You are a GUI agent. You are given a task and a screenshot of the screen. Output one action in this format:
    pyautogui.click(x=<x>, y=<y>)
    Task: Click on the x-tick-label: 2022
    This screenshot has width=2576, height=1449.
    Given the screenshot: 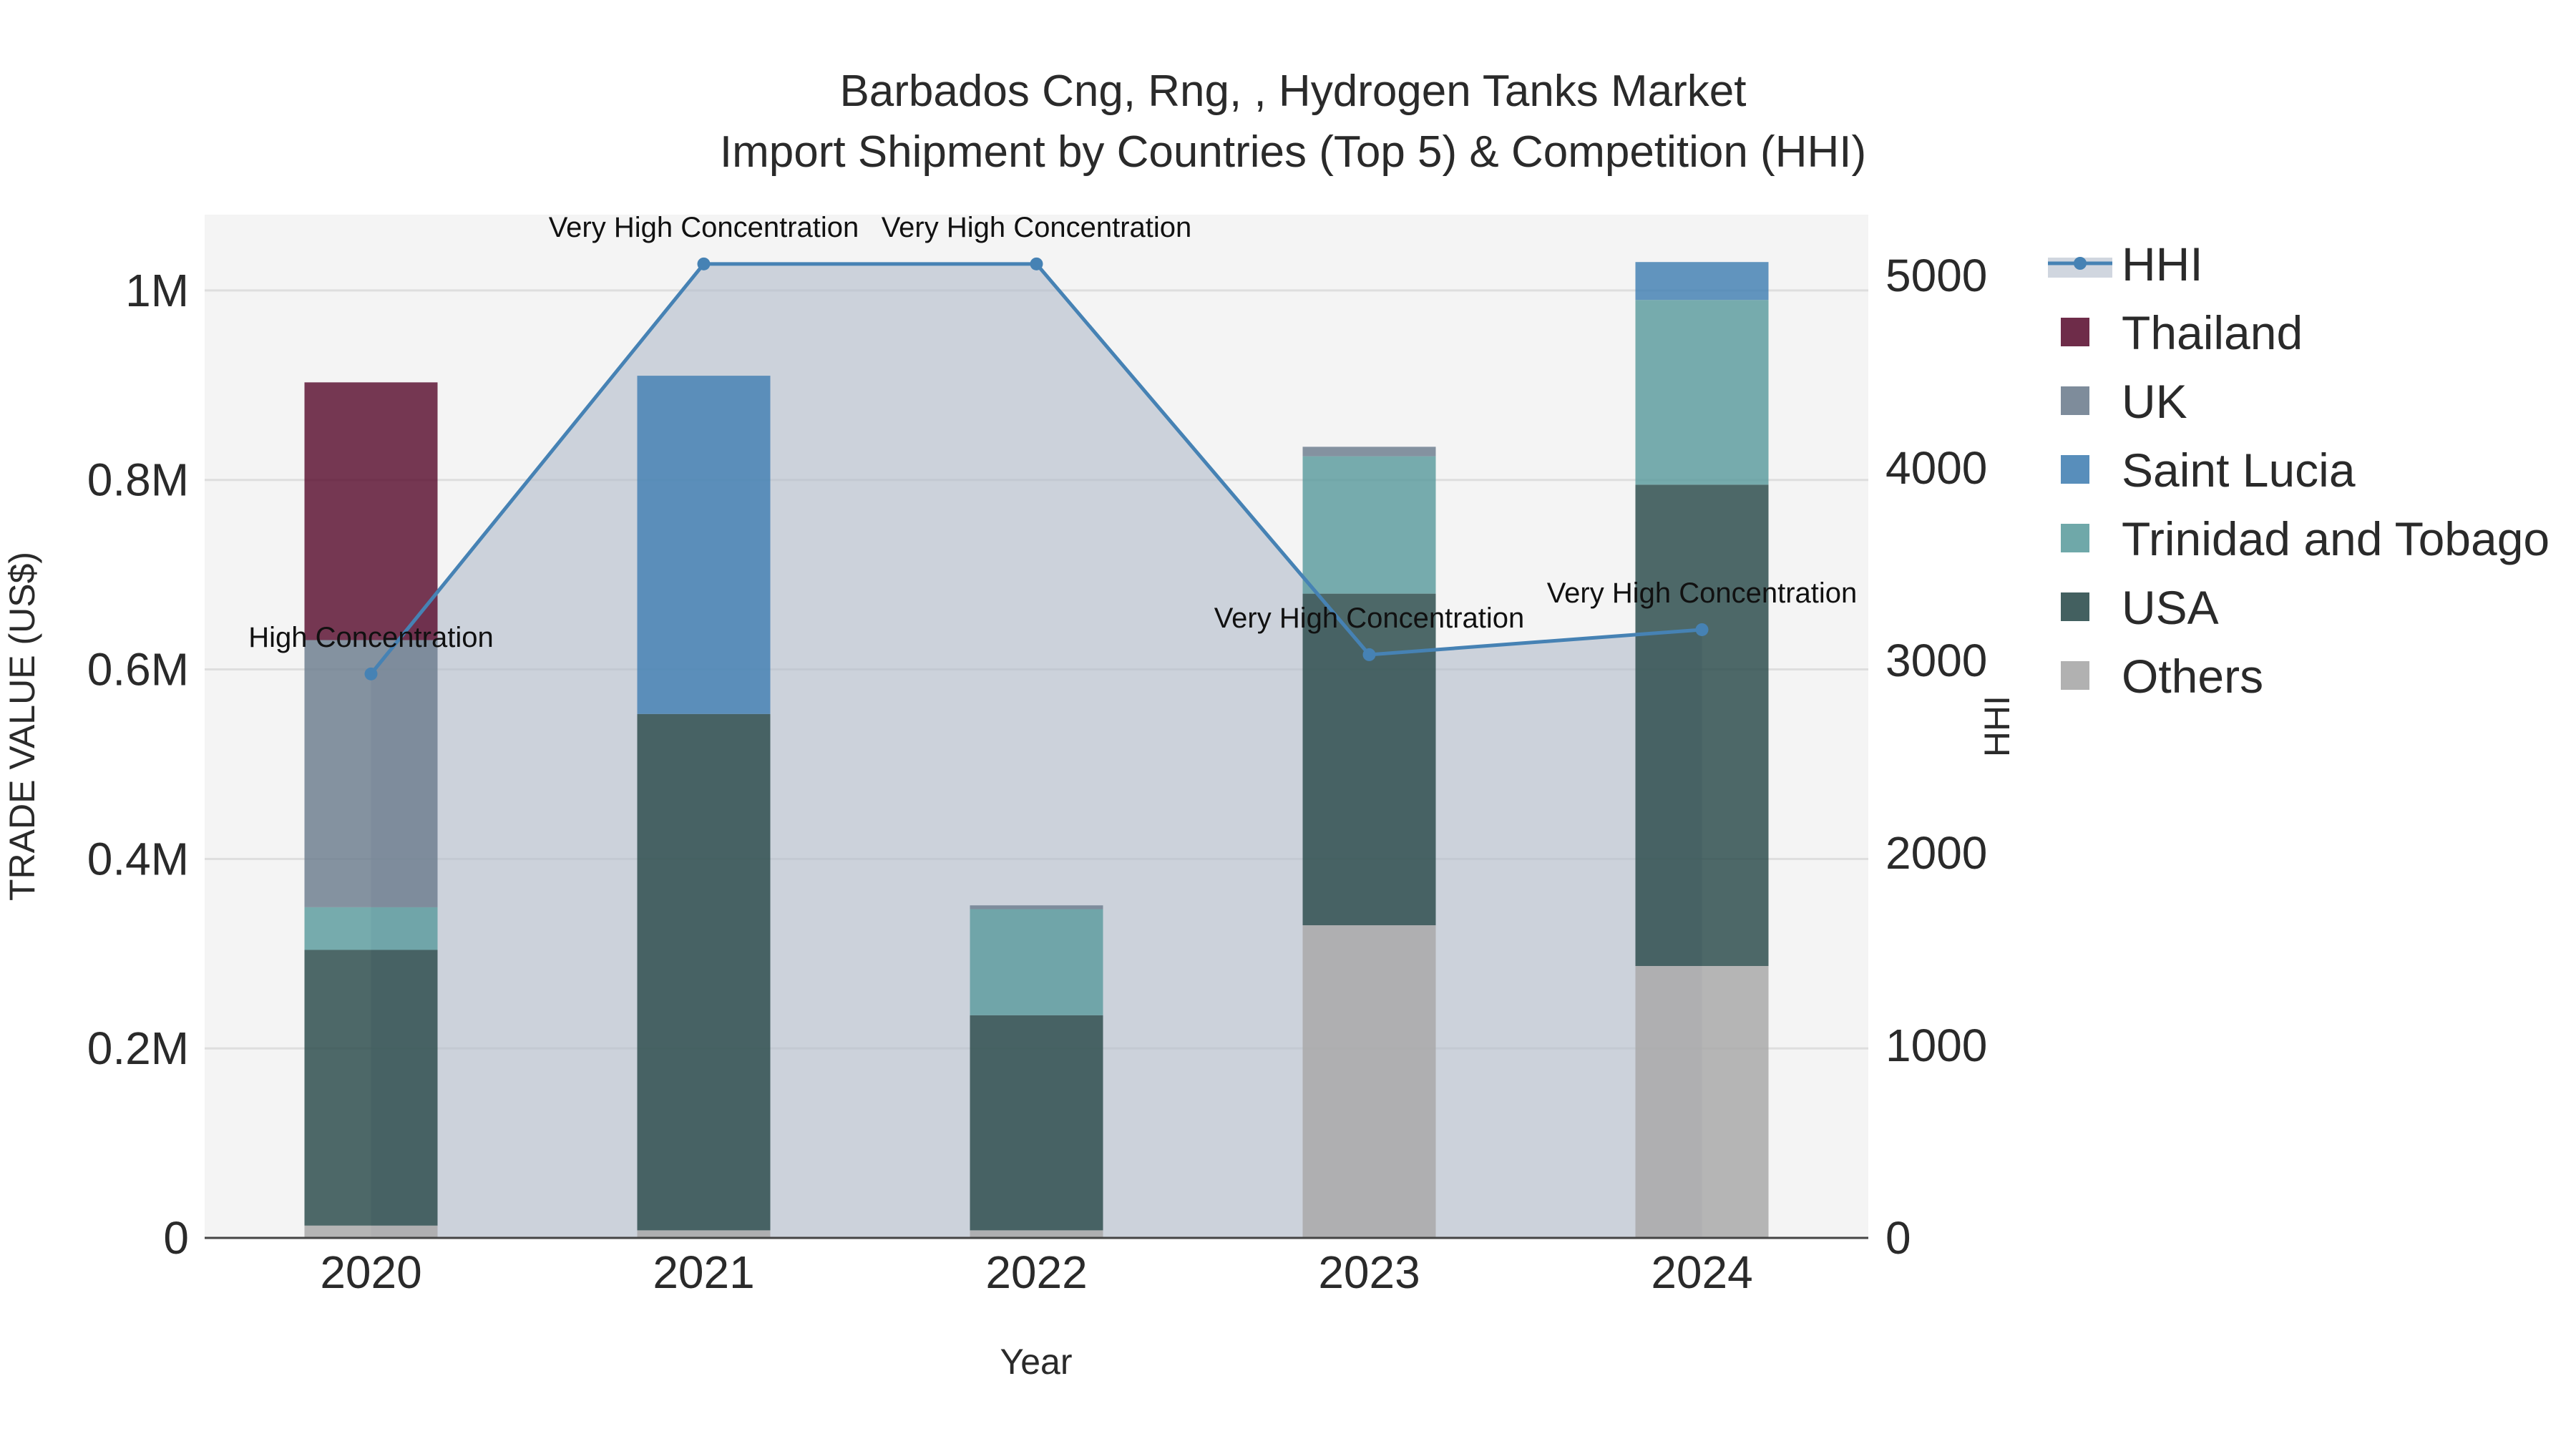 What is the action you would take?
    pyautogui.click(x=1036, y=1272)
    